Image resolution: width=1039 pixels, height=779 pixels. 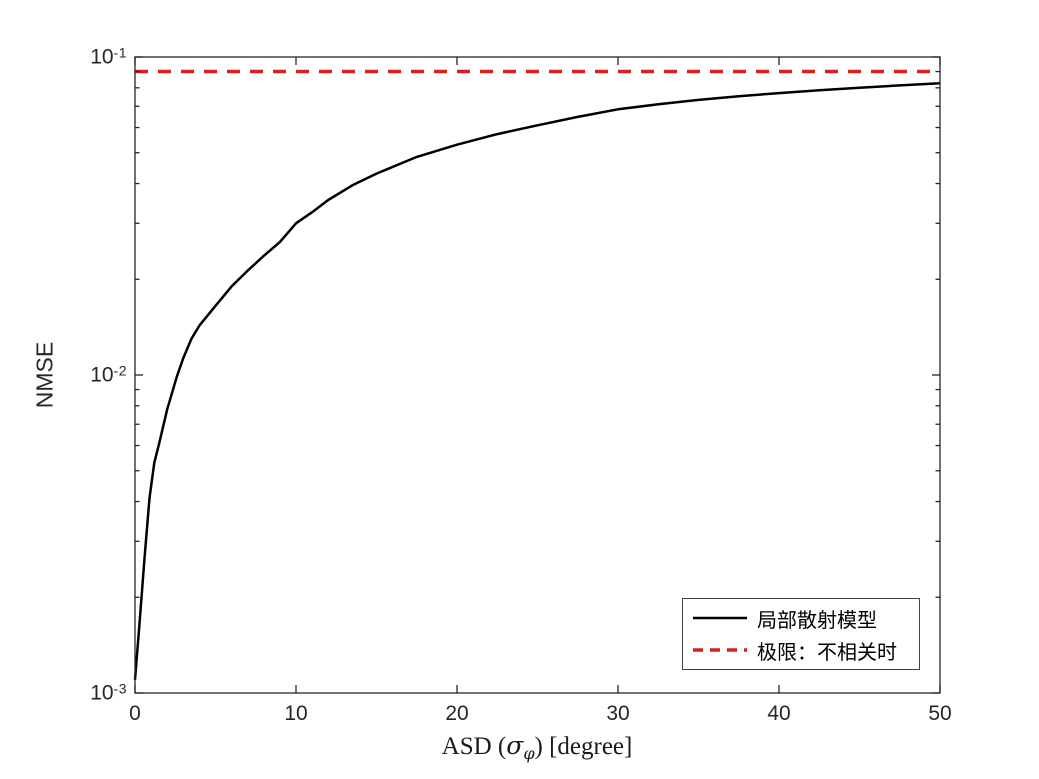 What do you see at coordinates (940, 713) in the screenshot?
I see `x-tick-label-50: 50` at bounding box center [940, 713].